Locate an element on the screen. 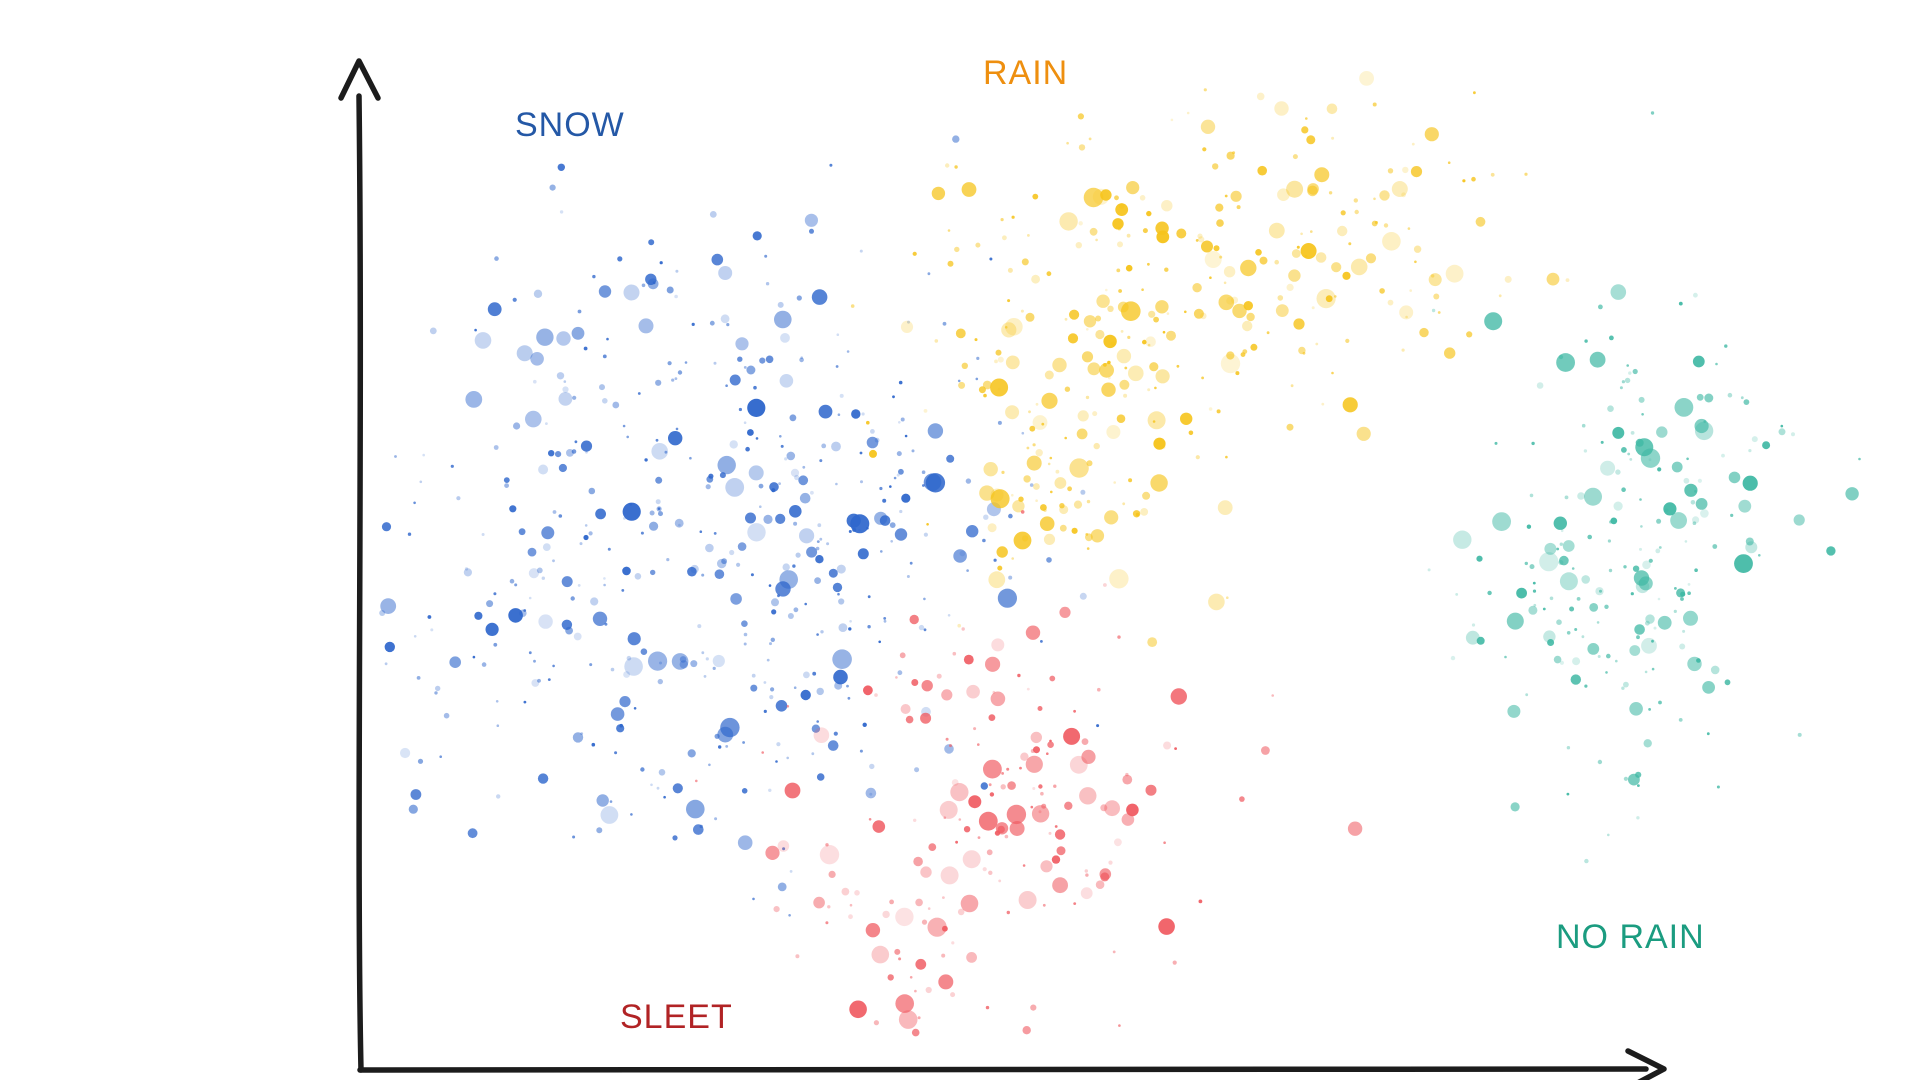  cluster-label-no-rain: NO RAIN is located at coordinates (1630, 937).